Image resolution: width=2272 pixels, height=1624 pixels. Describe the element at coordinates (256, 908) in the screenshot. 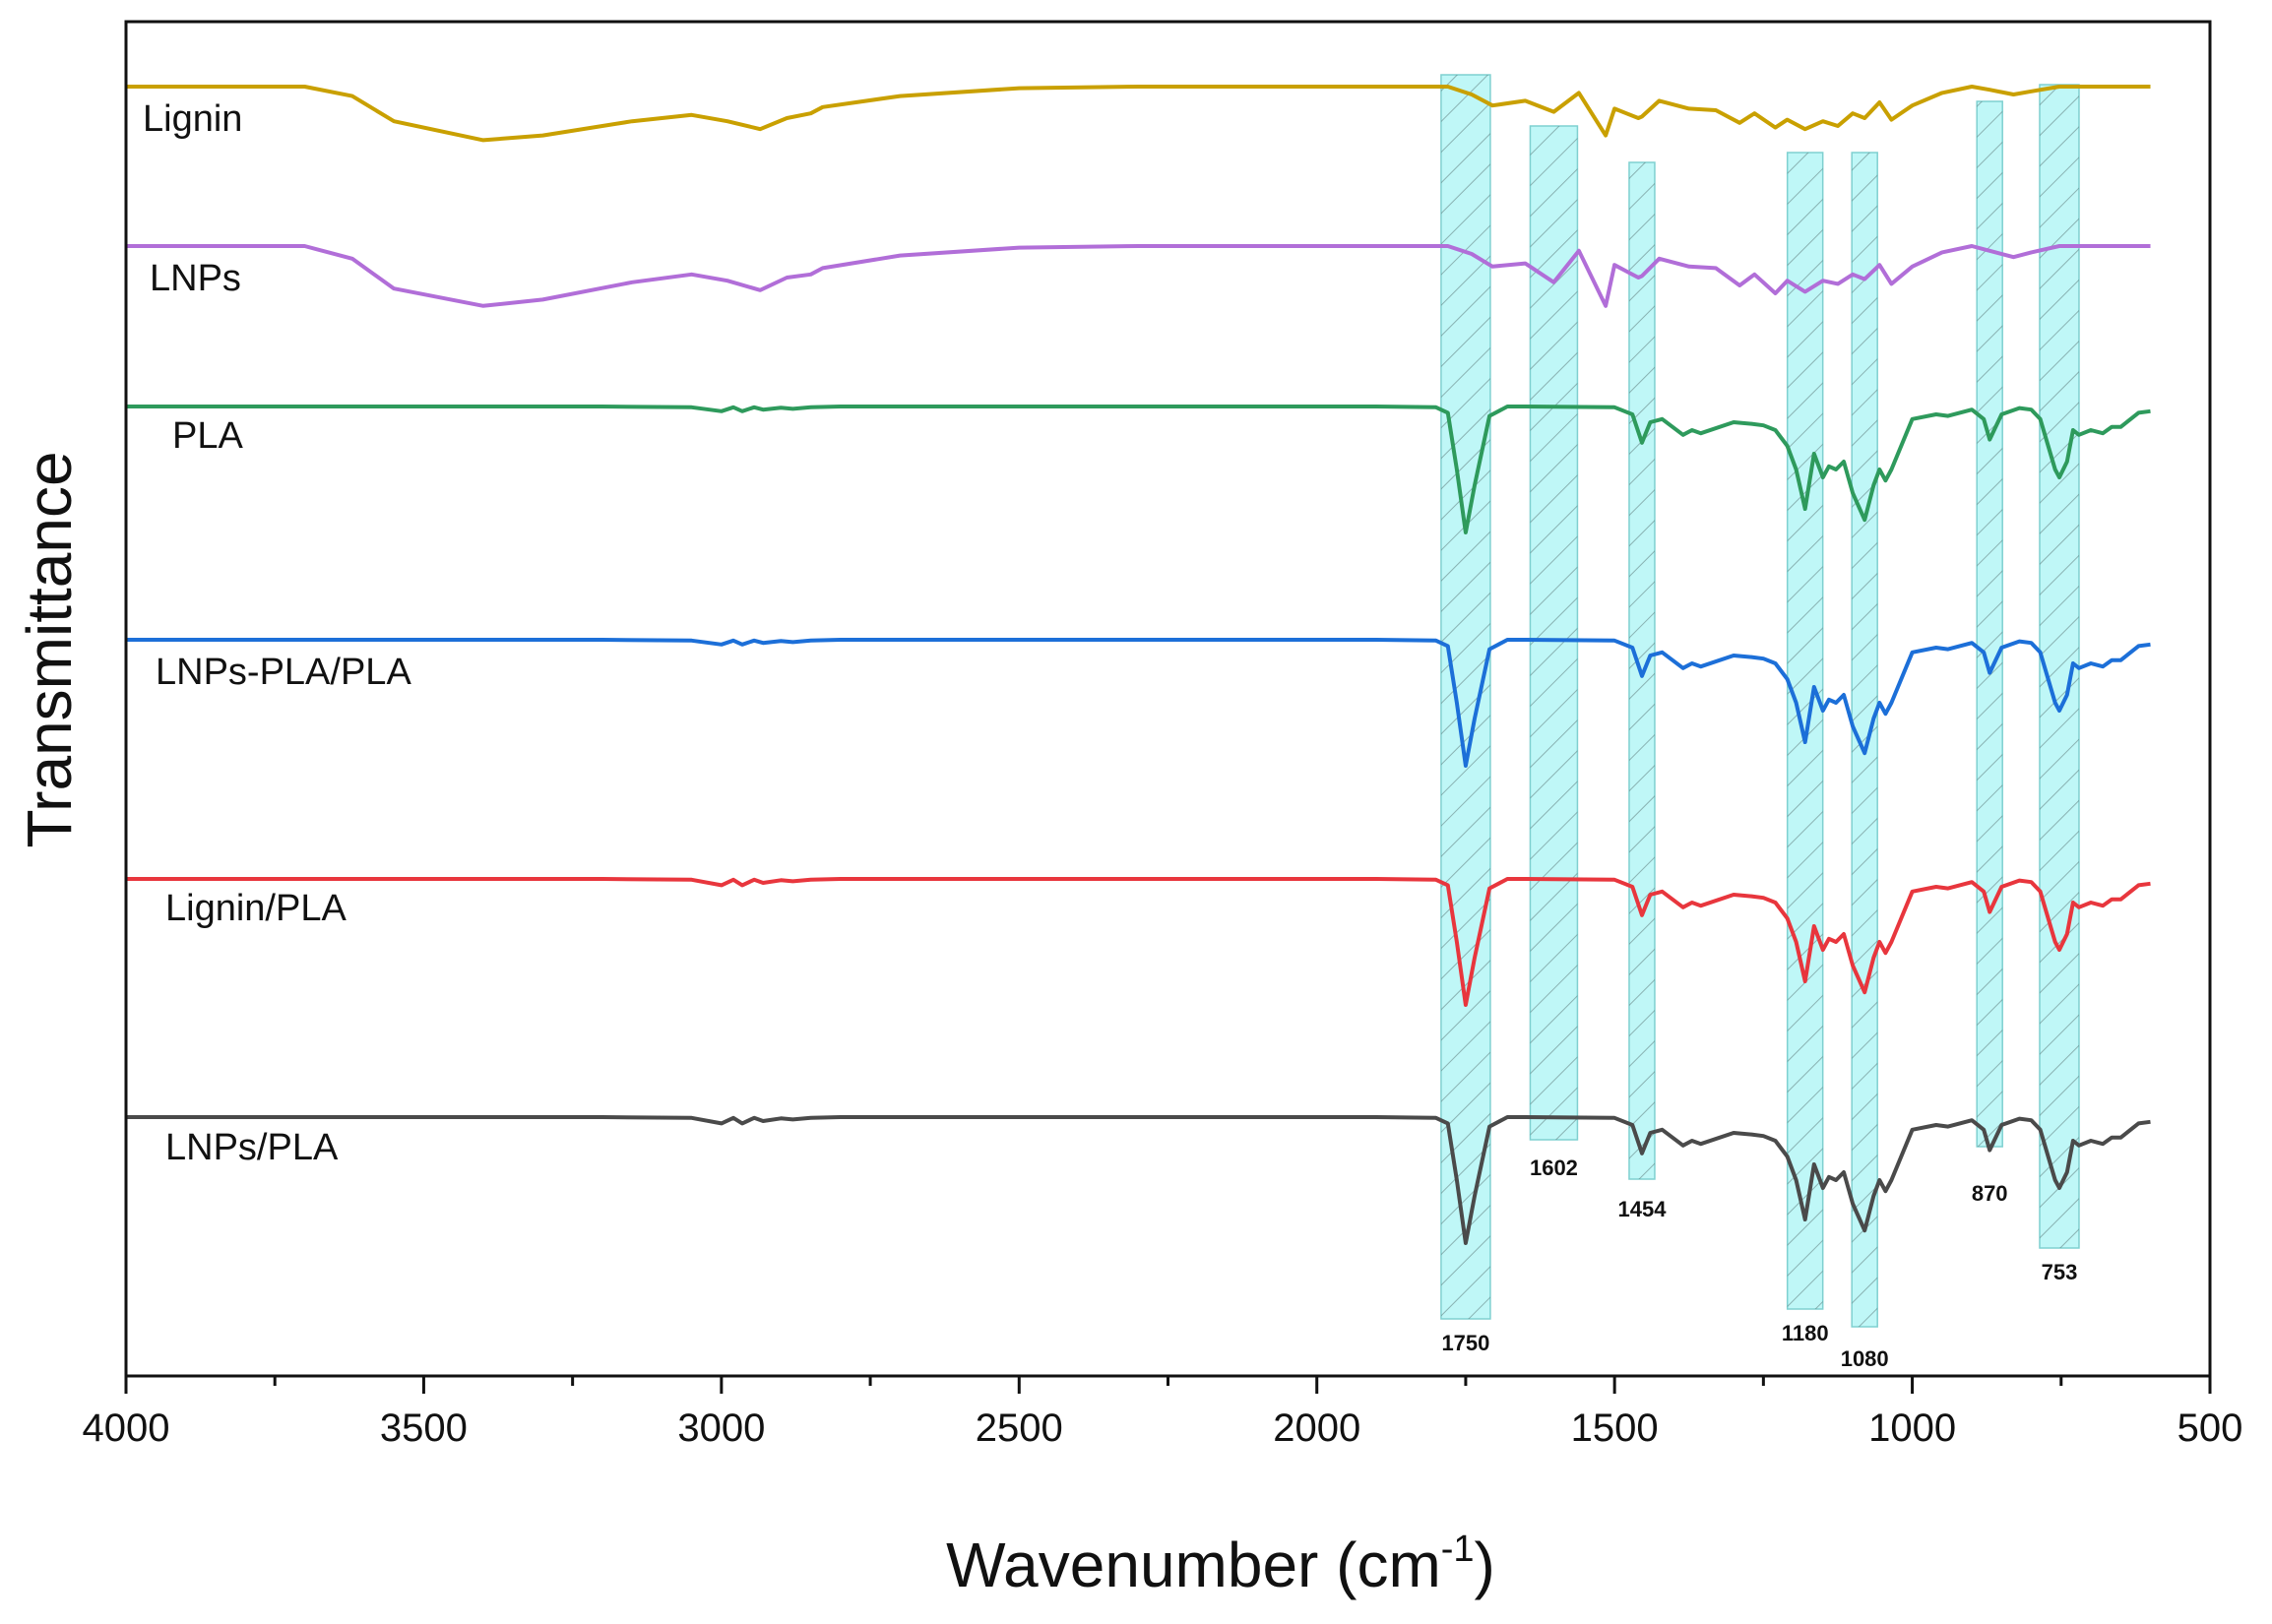

I see `series-label: Lignin/PLA` at that location.